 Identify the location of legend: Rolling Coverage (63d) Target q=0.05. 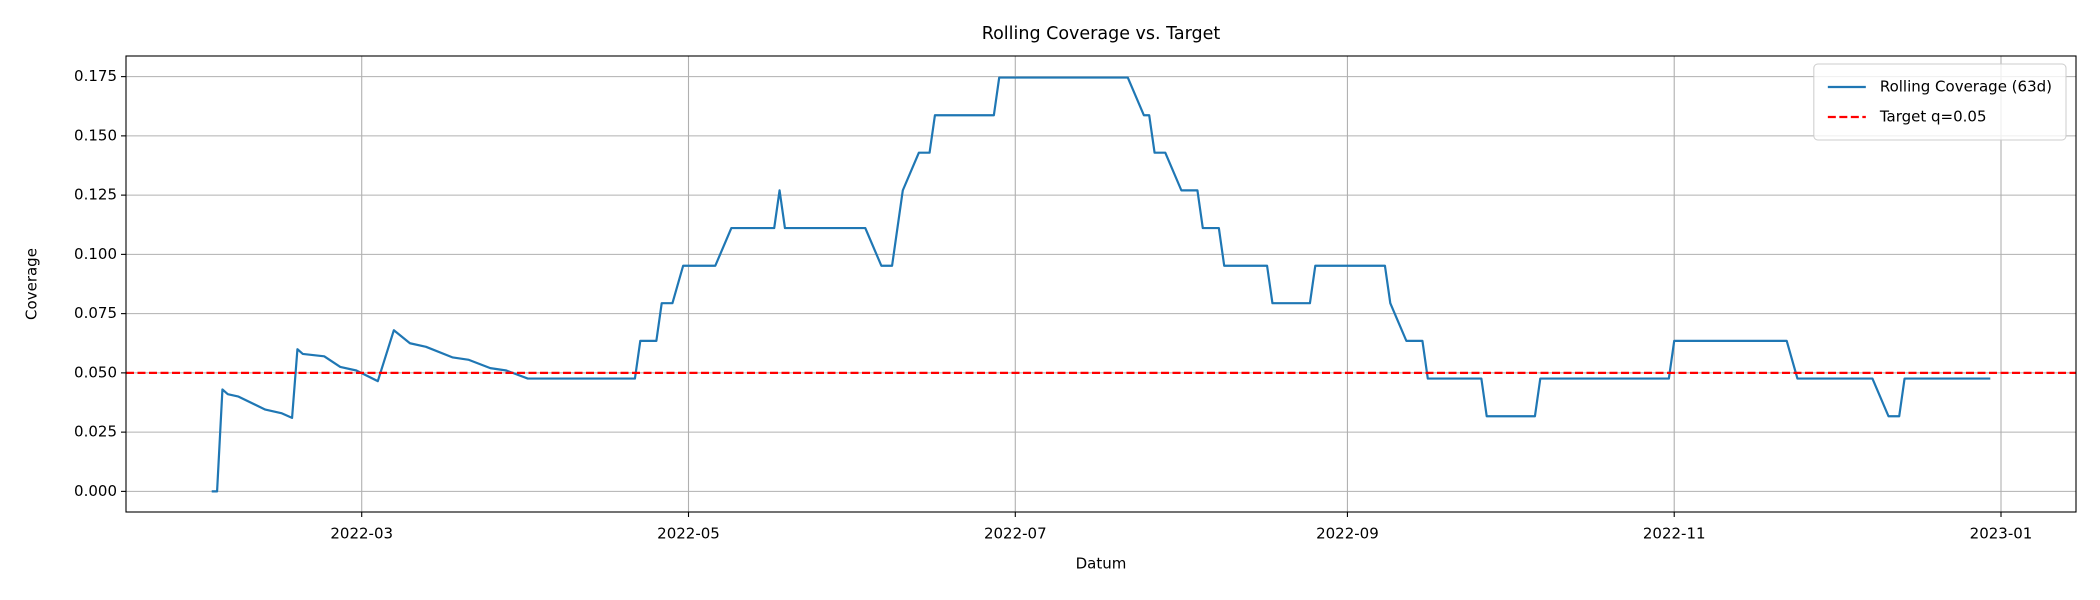
(1940, 102).